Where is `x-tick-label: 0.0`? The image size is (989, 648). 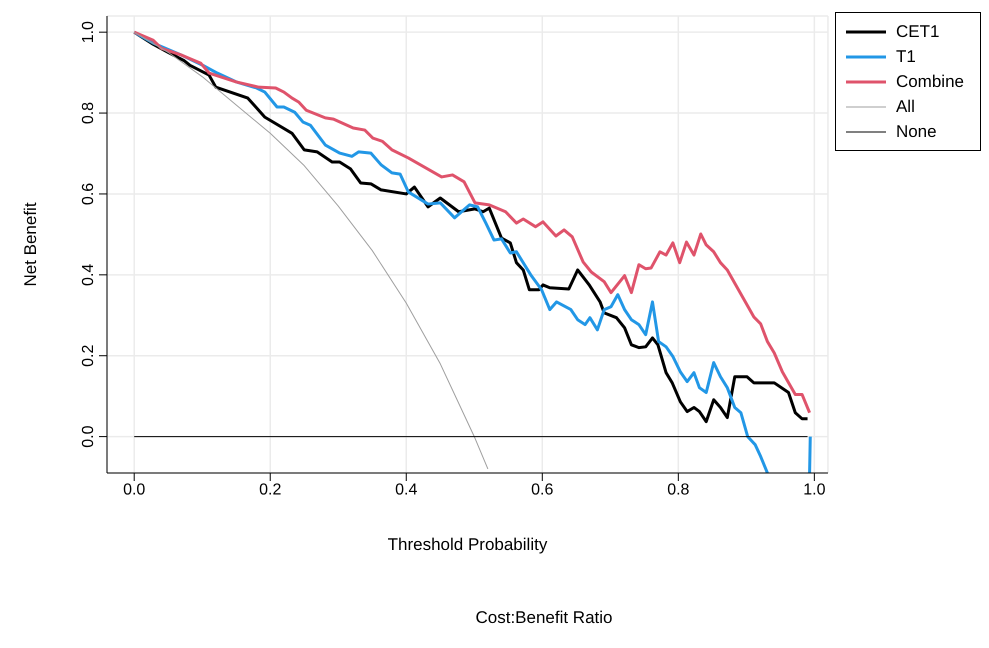 x-tick-label: 0.0 is located at coordinates (134, 489).